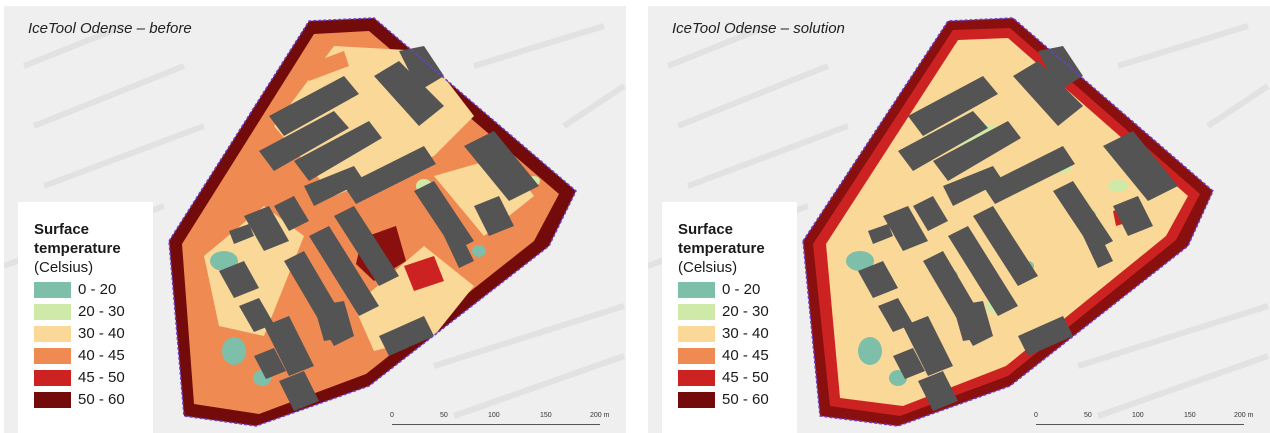 The image size is (1270, 433). I want to click on panel-title-before: IceTool Odense – before, so click(110, 28).